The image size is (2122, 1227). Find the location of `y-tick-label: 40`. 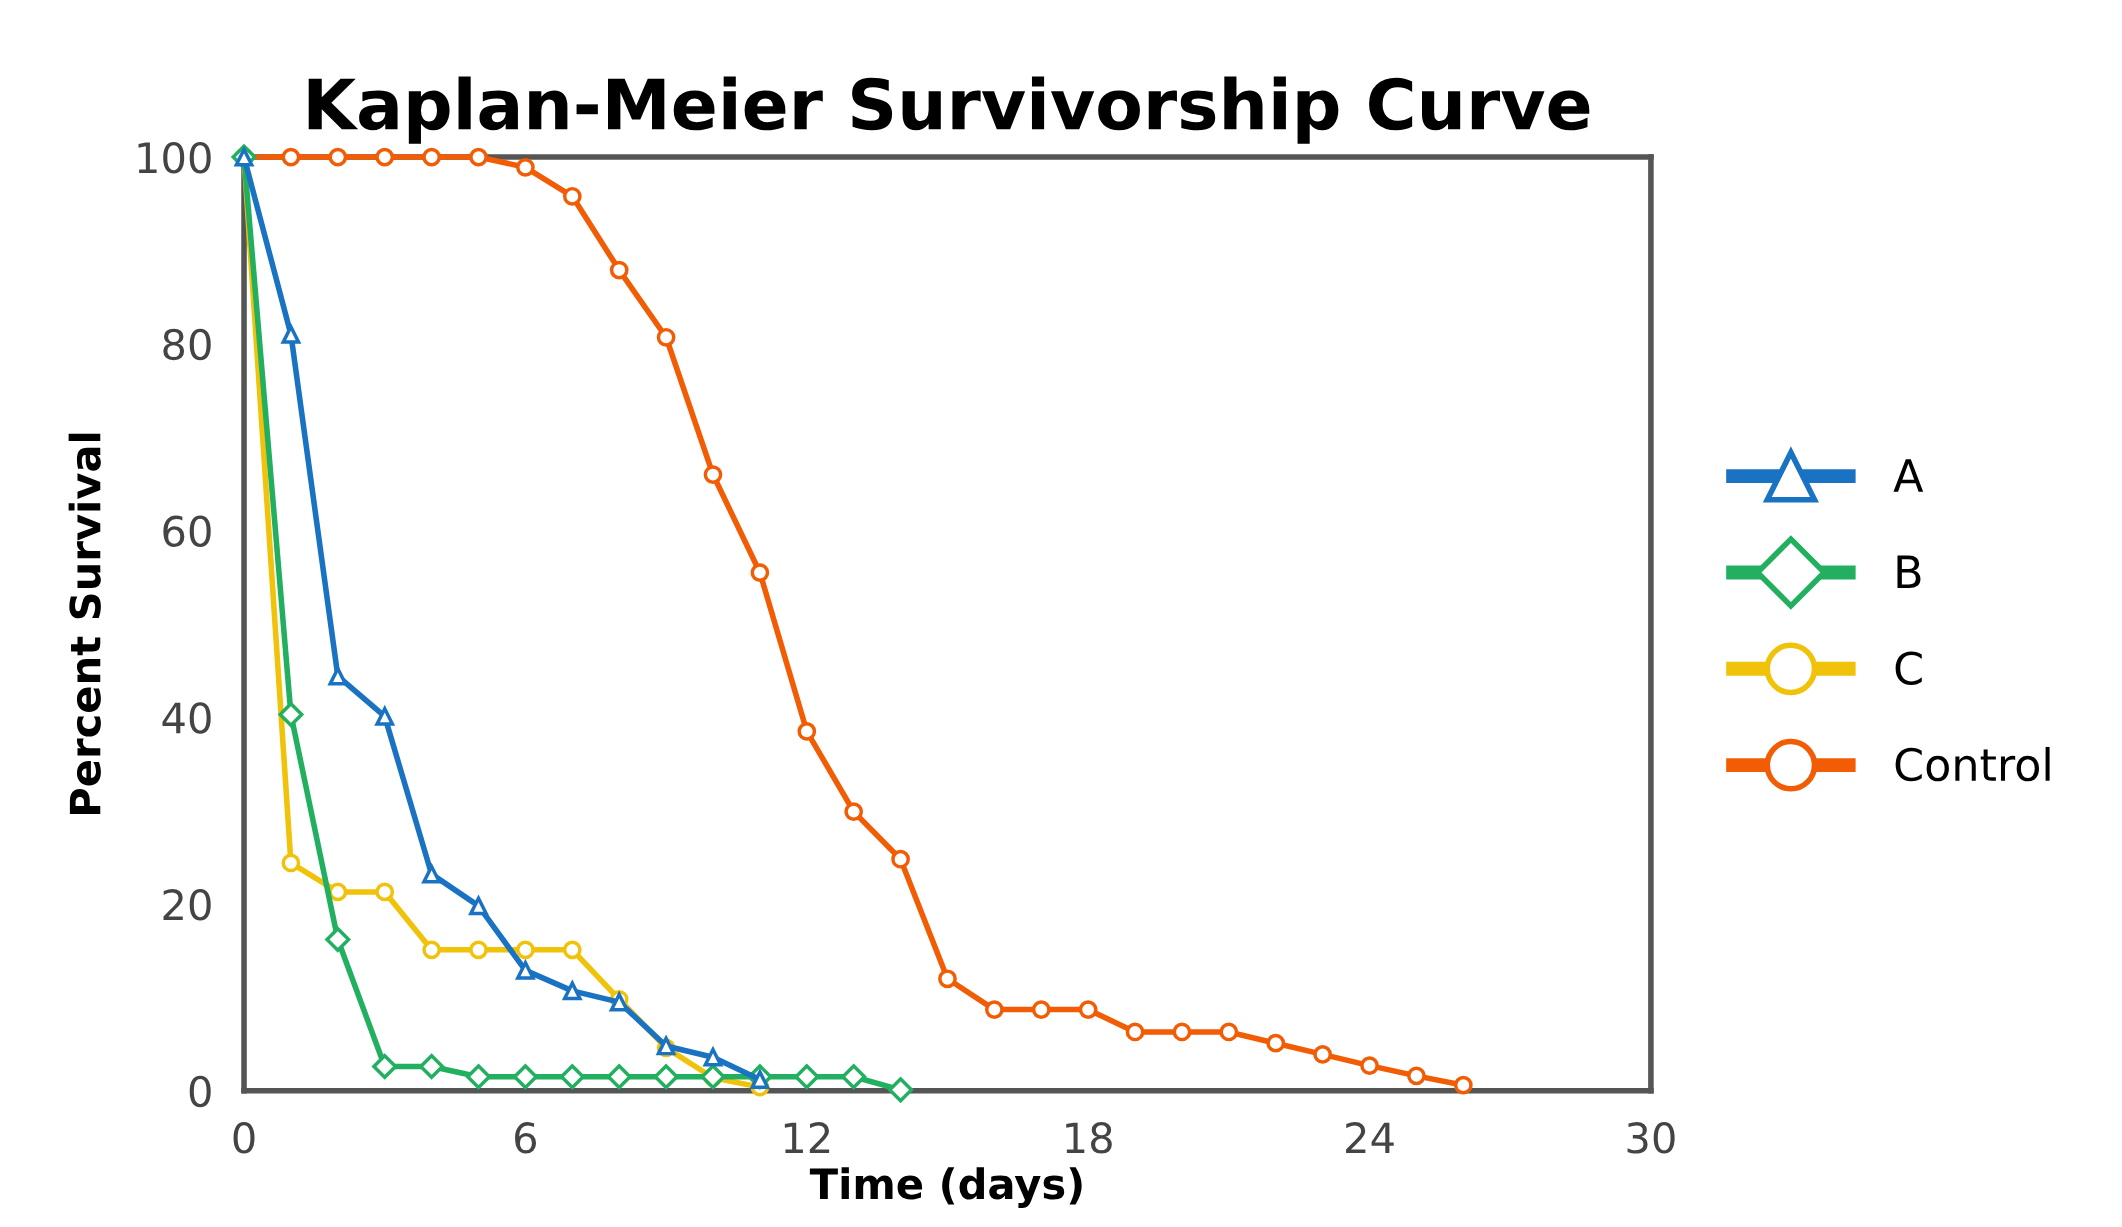

y-tick-label: 40 is located at coordinates (186, 718).